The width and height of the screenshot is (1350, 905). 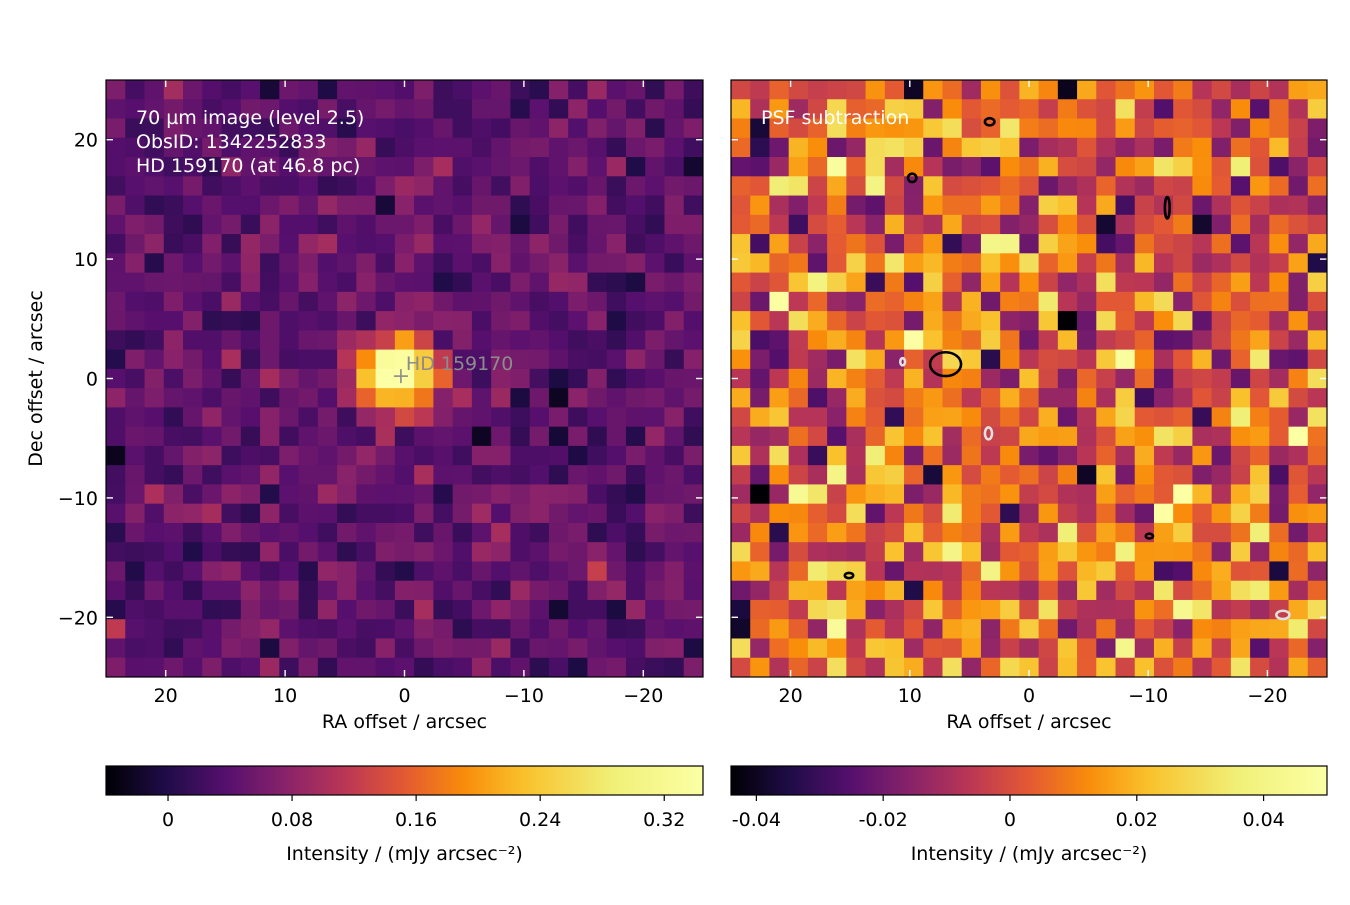 What do you see at coordinates (416, 820) in the screenshot?
I see `colorbar-tick-label: 0.16` at bounding box center [416, 820].